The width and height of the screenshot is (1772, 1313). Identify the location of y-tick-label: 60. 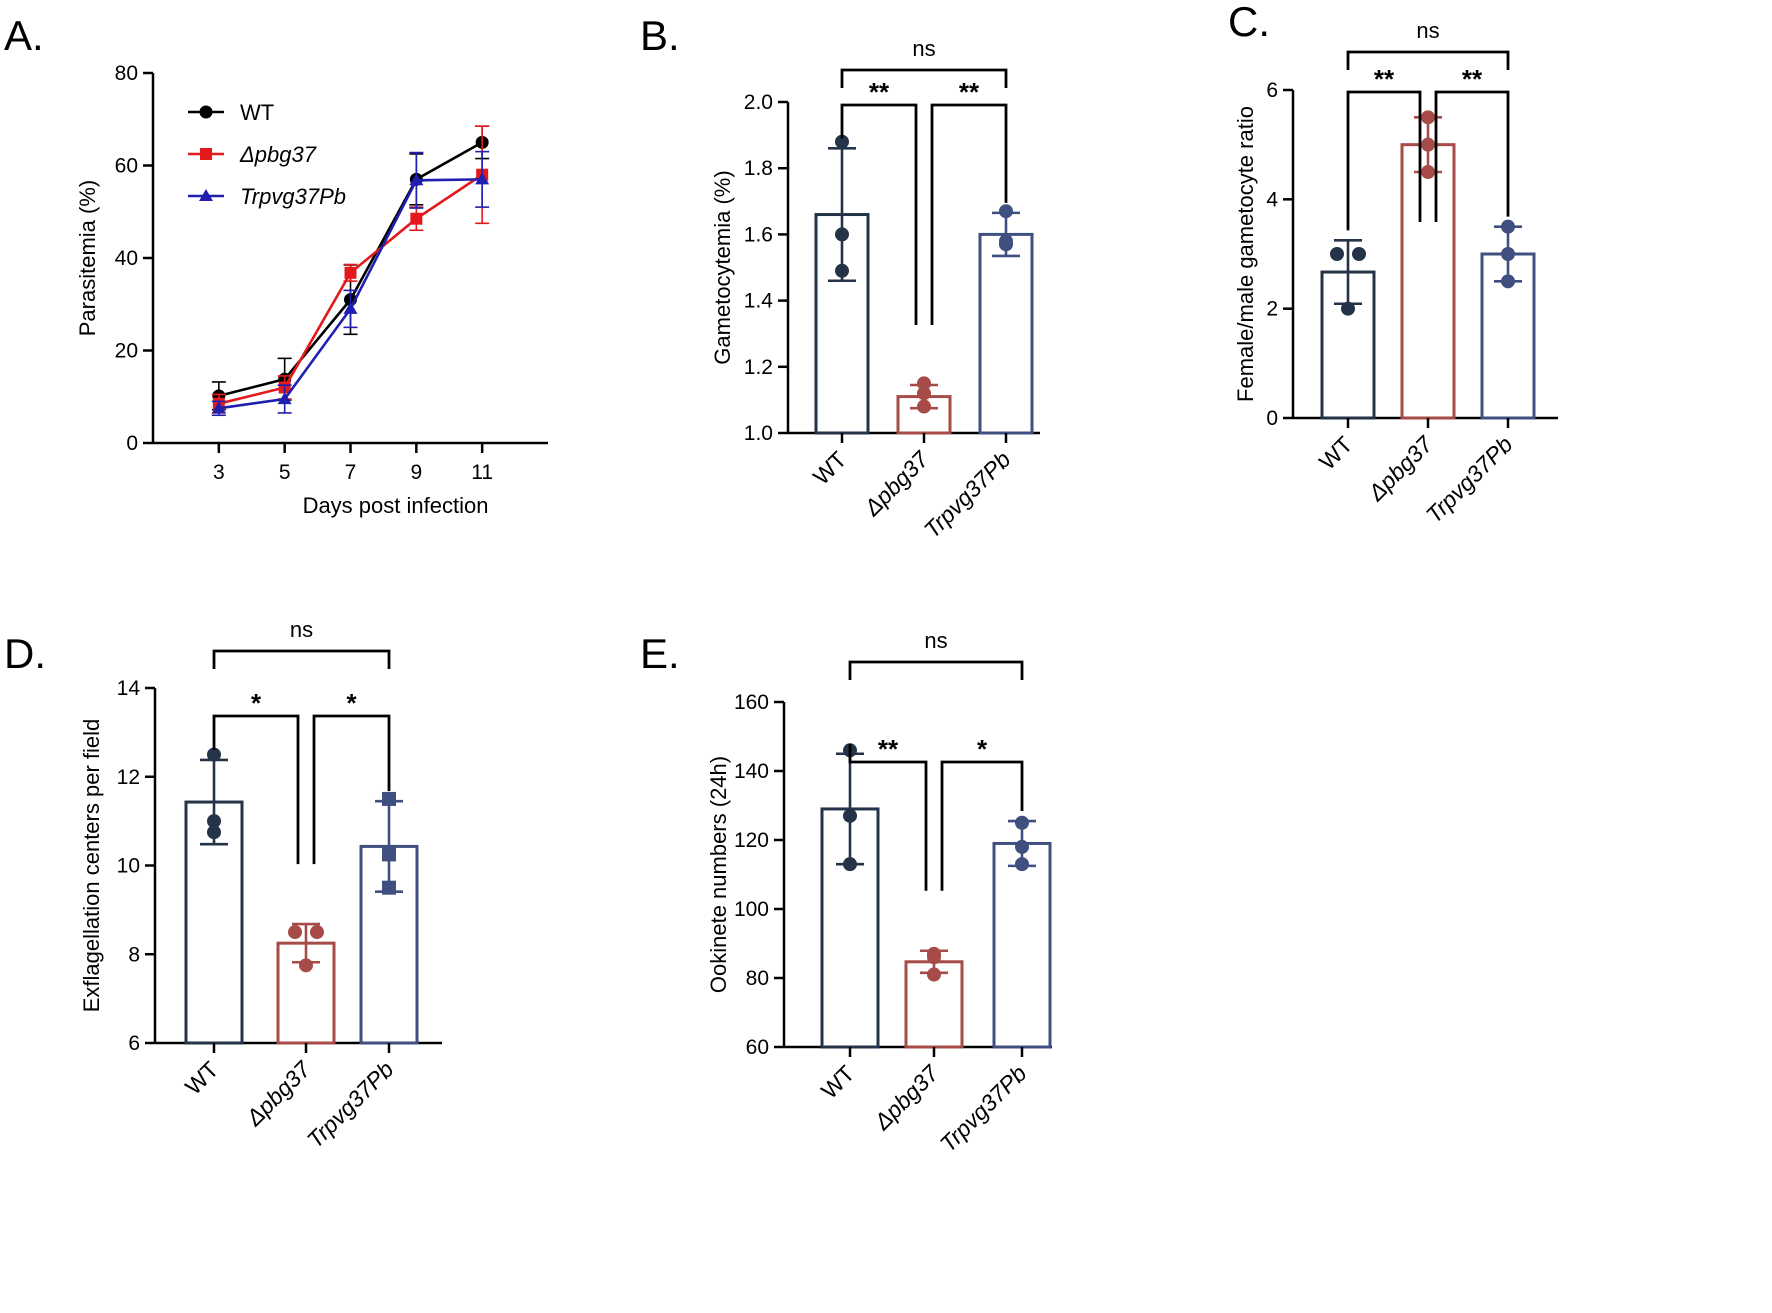
(126, 166).